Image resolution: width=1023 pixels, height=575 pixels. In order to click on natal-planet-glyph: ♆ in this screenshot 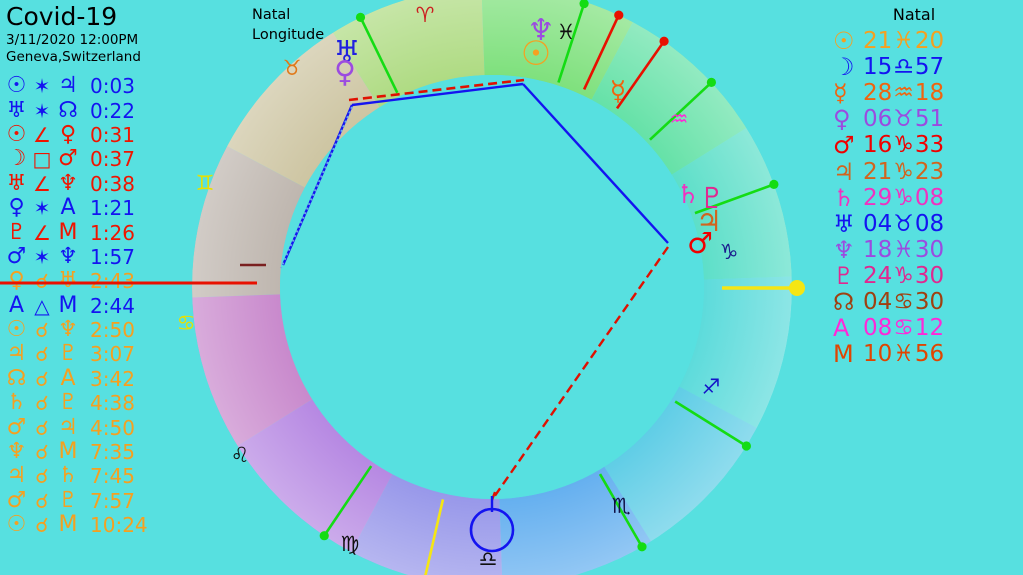, I will do `click(844, 249)`.